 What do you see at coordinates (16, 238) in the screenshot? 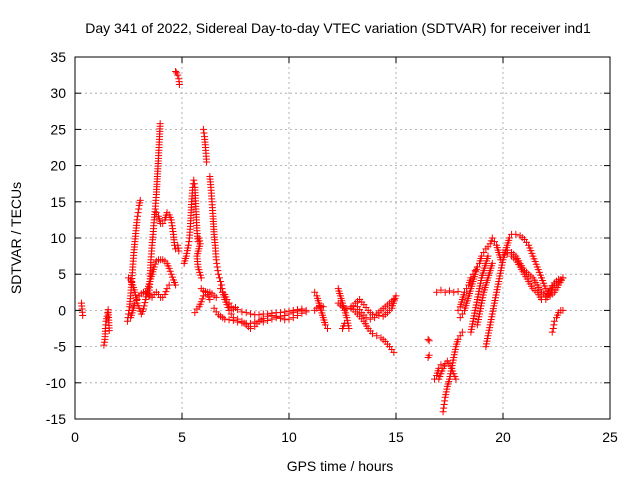
I see `y-axis-label: SDTVAR / TECUs` at bounding box center [16, 238].